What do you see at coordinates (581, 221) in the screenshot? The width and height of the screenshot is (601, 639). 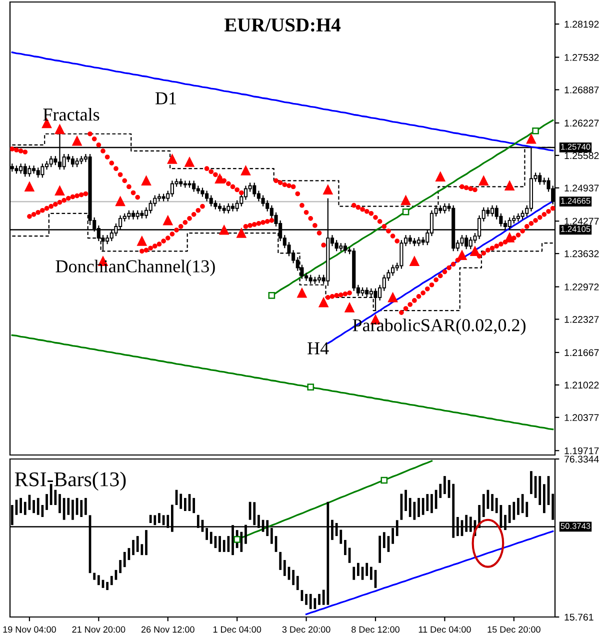 I see `y-tick-label: 1.24277` at bounding box center [581, 221].